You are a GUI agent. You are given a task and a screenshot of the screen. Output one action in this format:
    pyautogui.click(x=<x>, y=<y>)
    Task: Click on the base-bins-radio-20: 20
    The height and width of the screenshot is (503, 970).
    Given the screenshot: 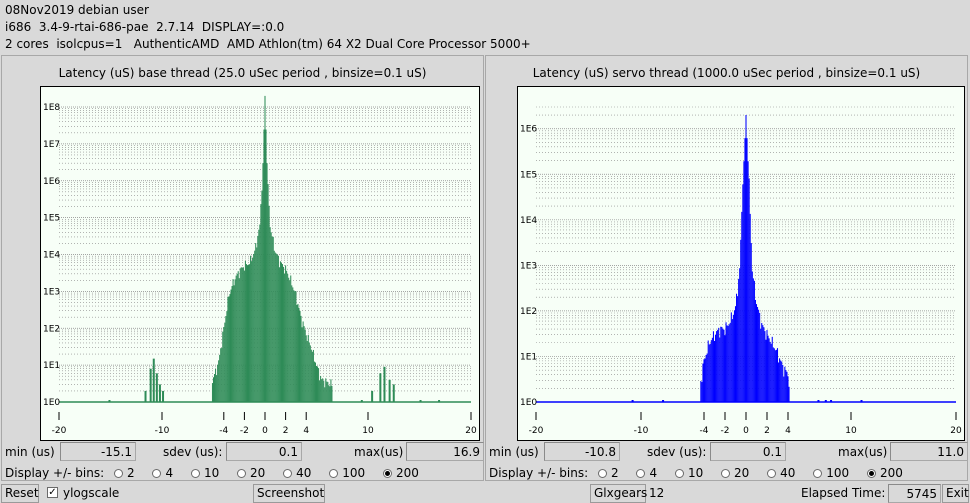 What is the action you would take?
    pyautogui.click(x=251, y=473)
    